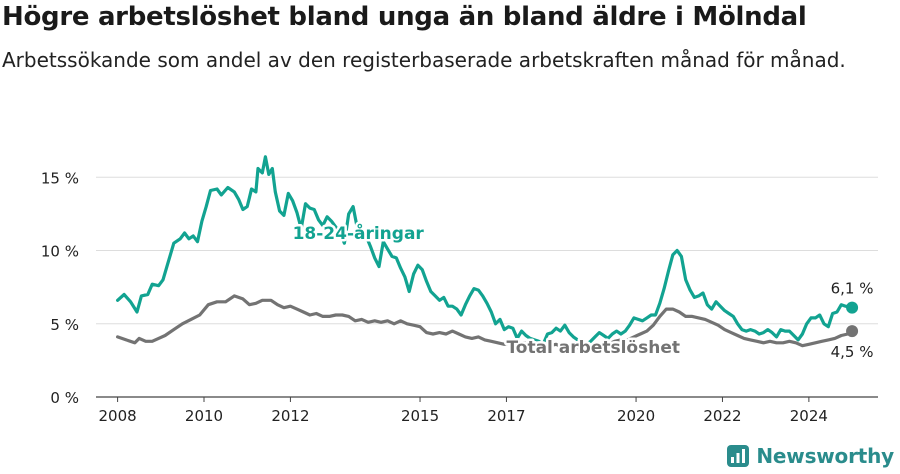 The width and height of the screenshot is (900, 474). What do you see at coordinates (722, 416) in the screenshot?
I see `x-tick-label: 2022` at bounding box center [722, 416].